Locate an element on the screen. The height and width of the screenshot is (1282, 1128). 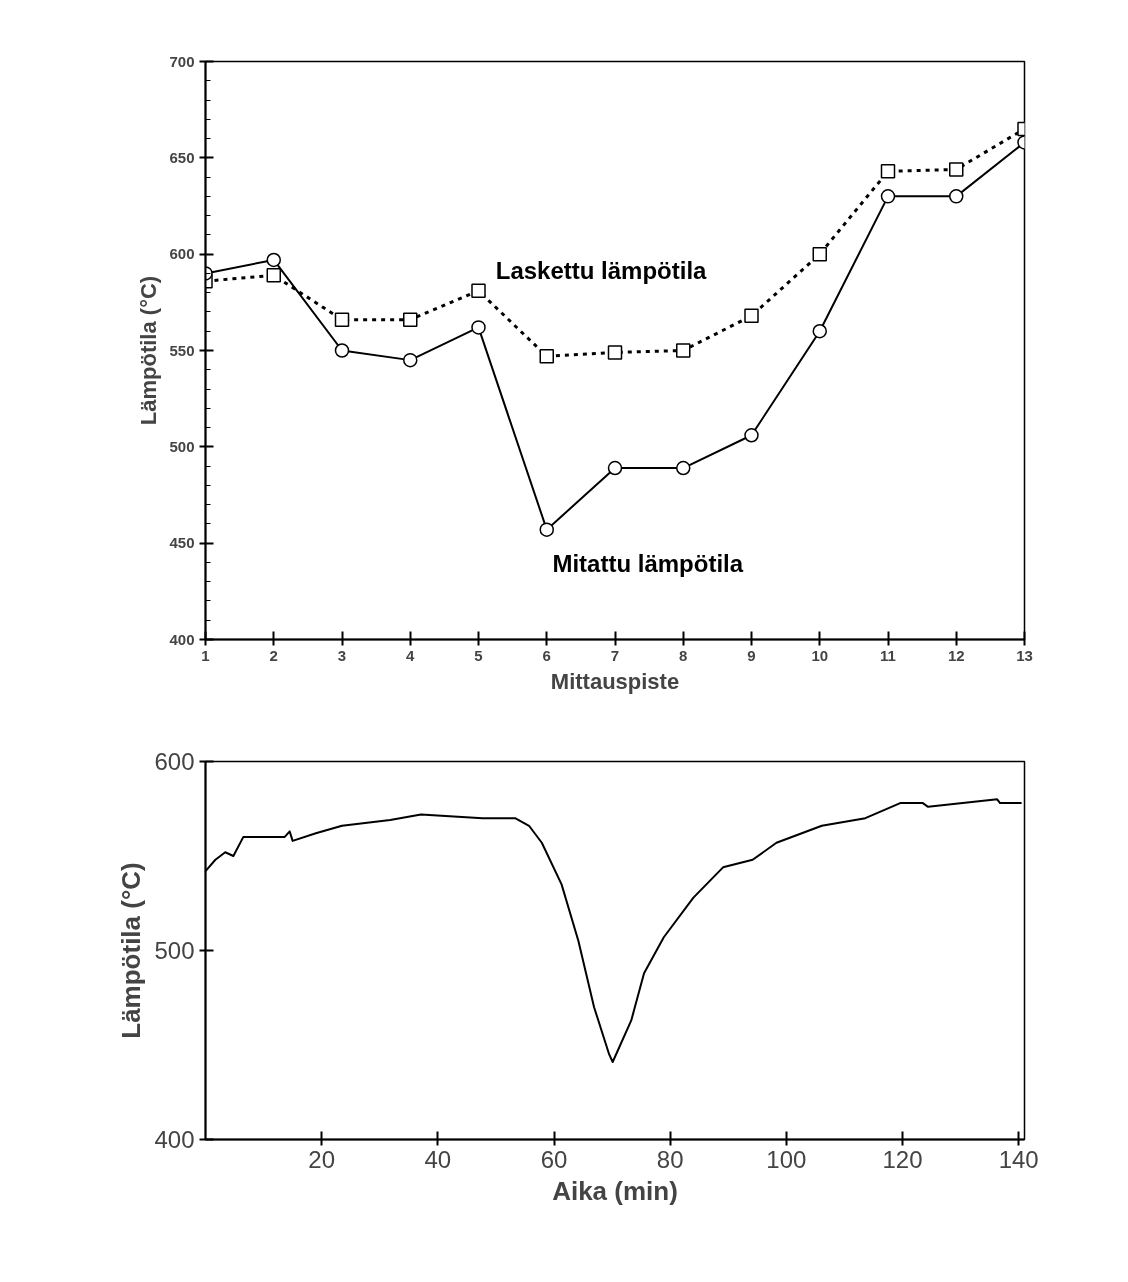
x-tick-label: 140 is located at coordinates (1018, 1159).